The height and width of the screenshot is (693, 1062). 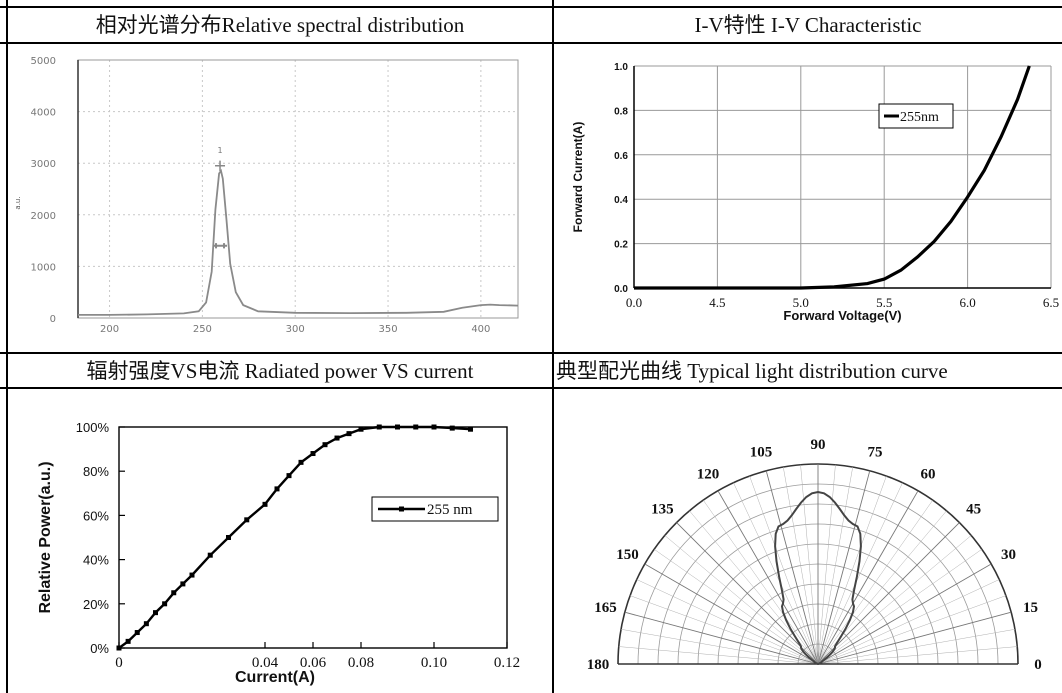 I want to click on power-ytick-label: 60%, so click(x=96, y=515).